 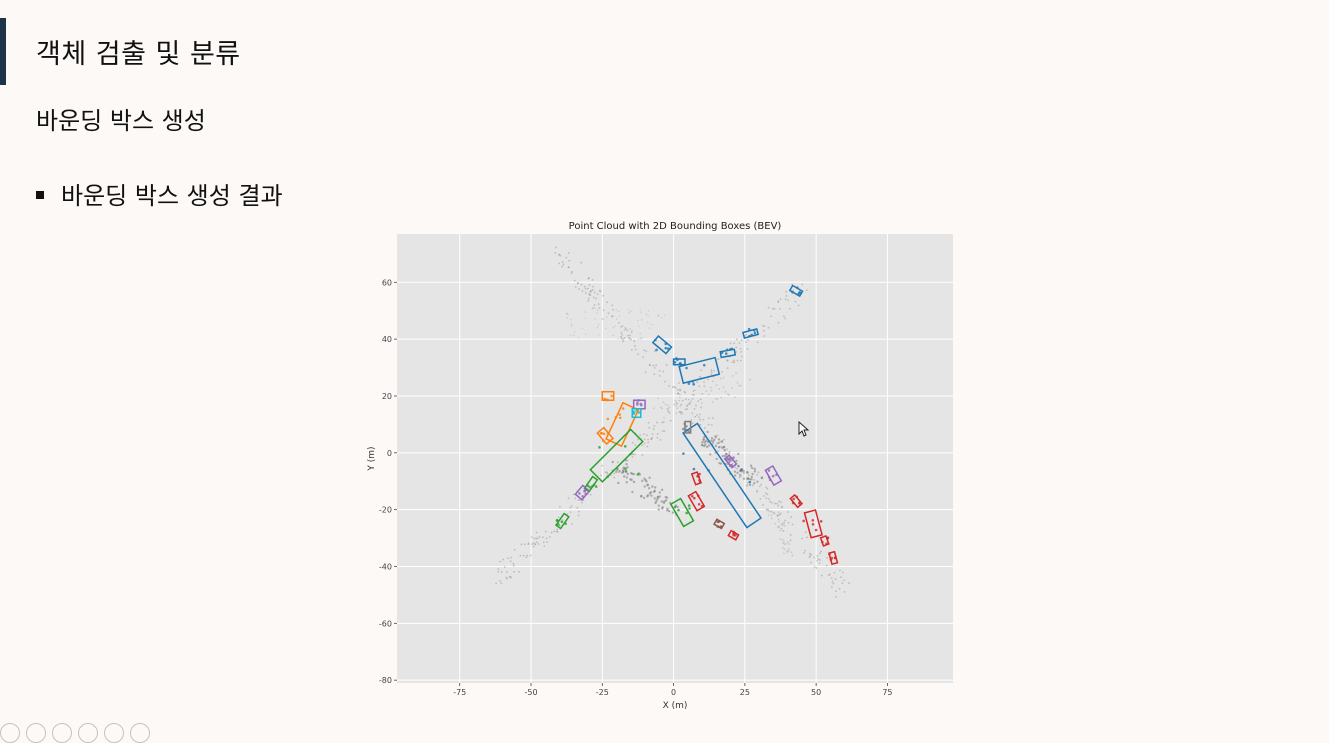 What do you see at coordinates (745, 692) in the screenshot?
I see `x-tick-label: 25` at bounding box center [745, 692].